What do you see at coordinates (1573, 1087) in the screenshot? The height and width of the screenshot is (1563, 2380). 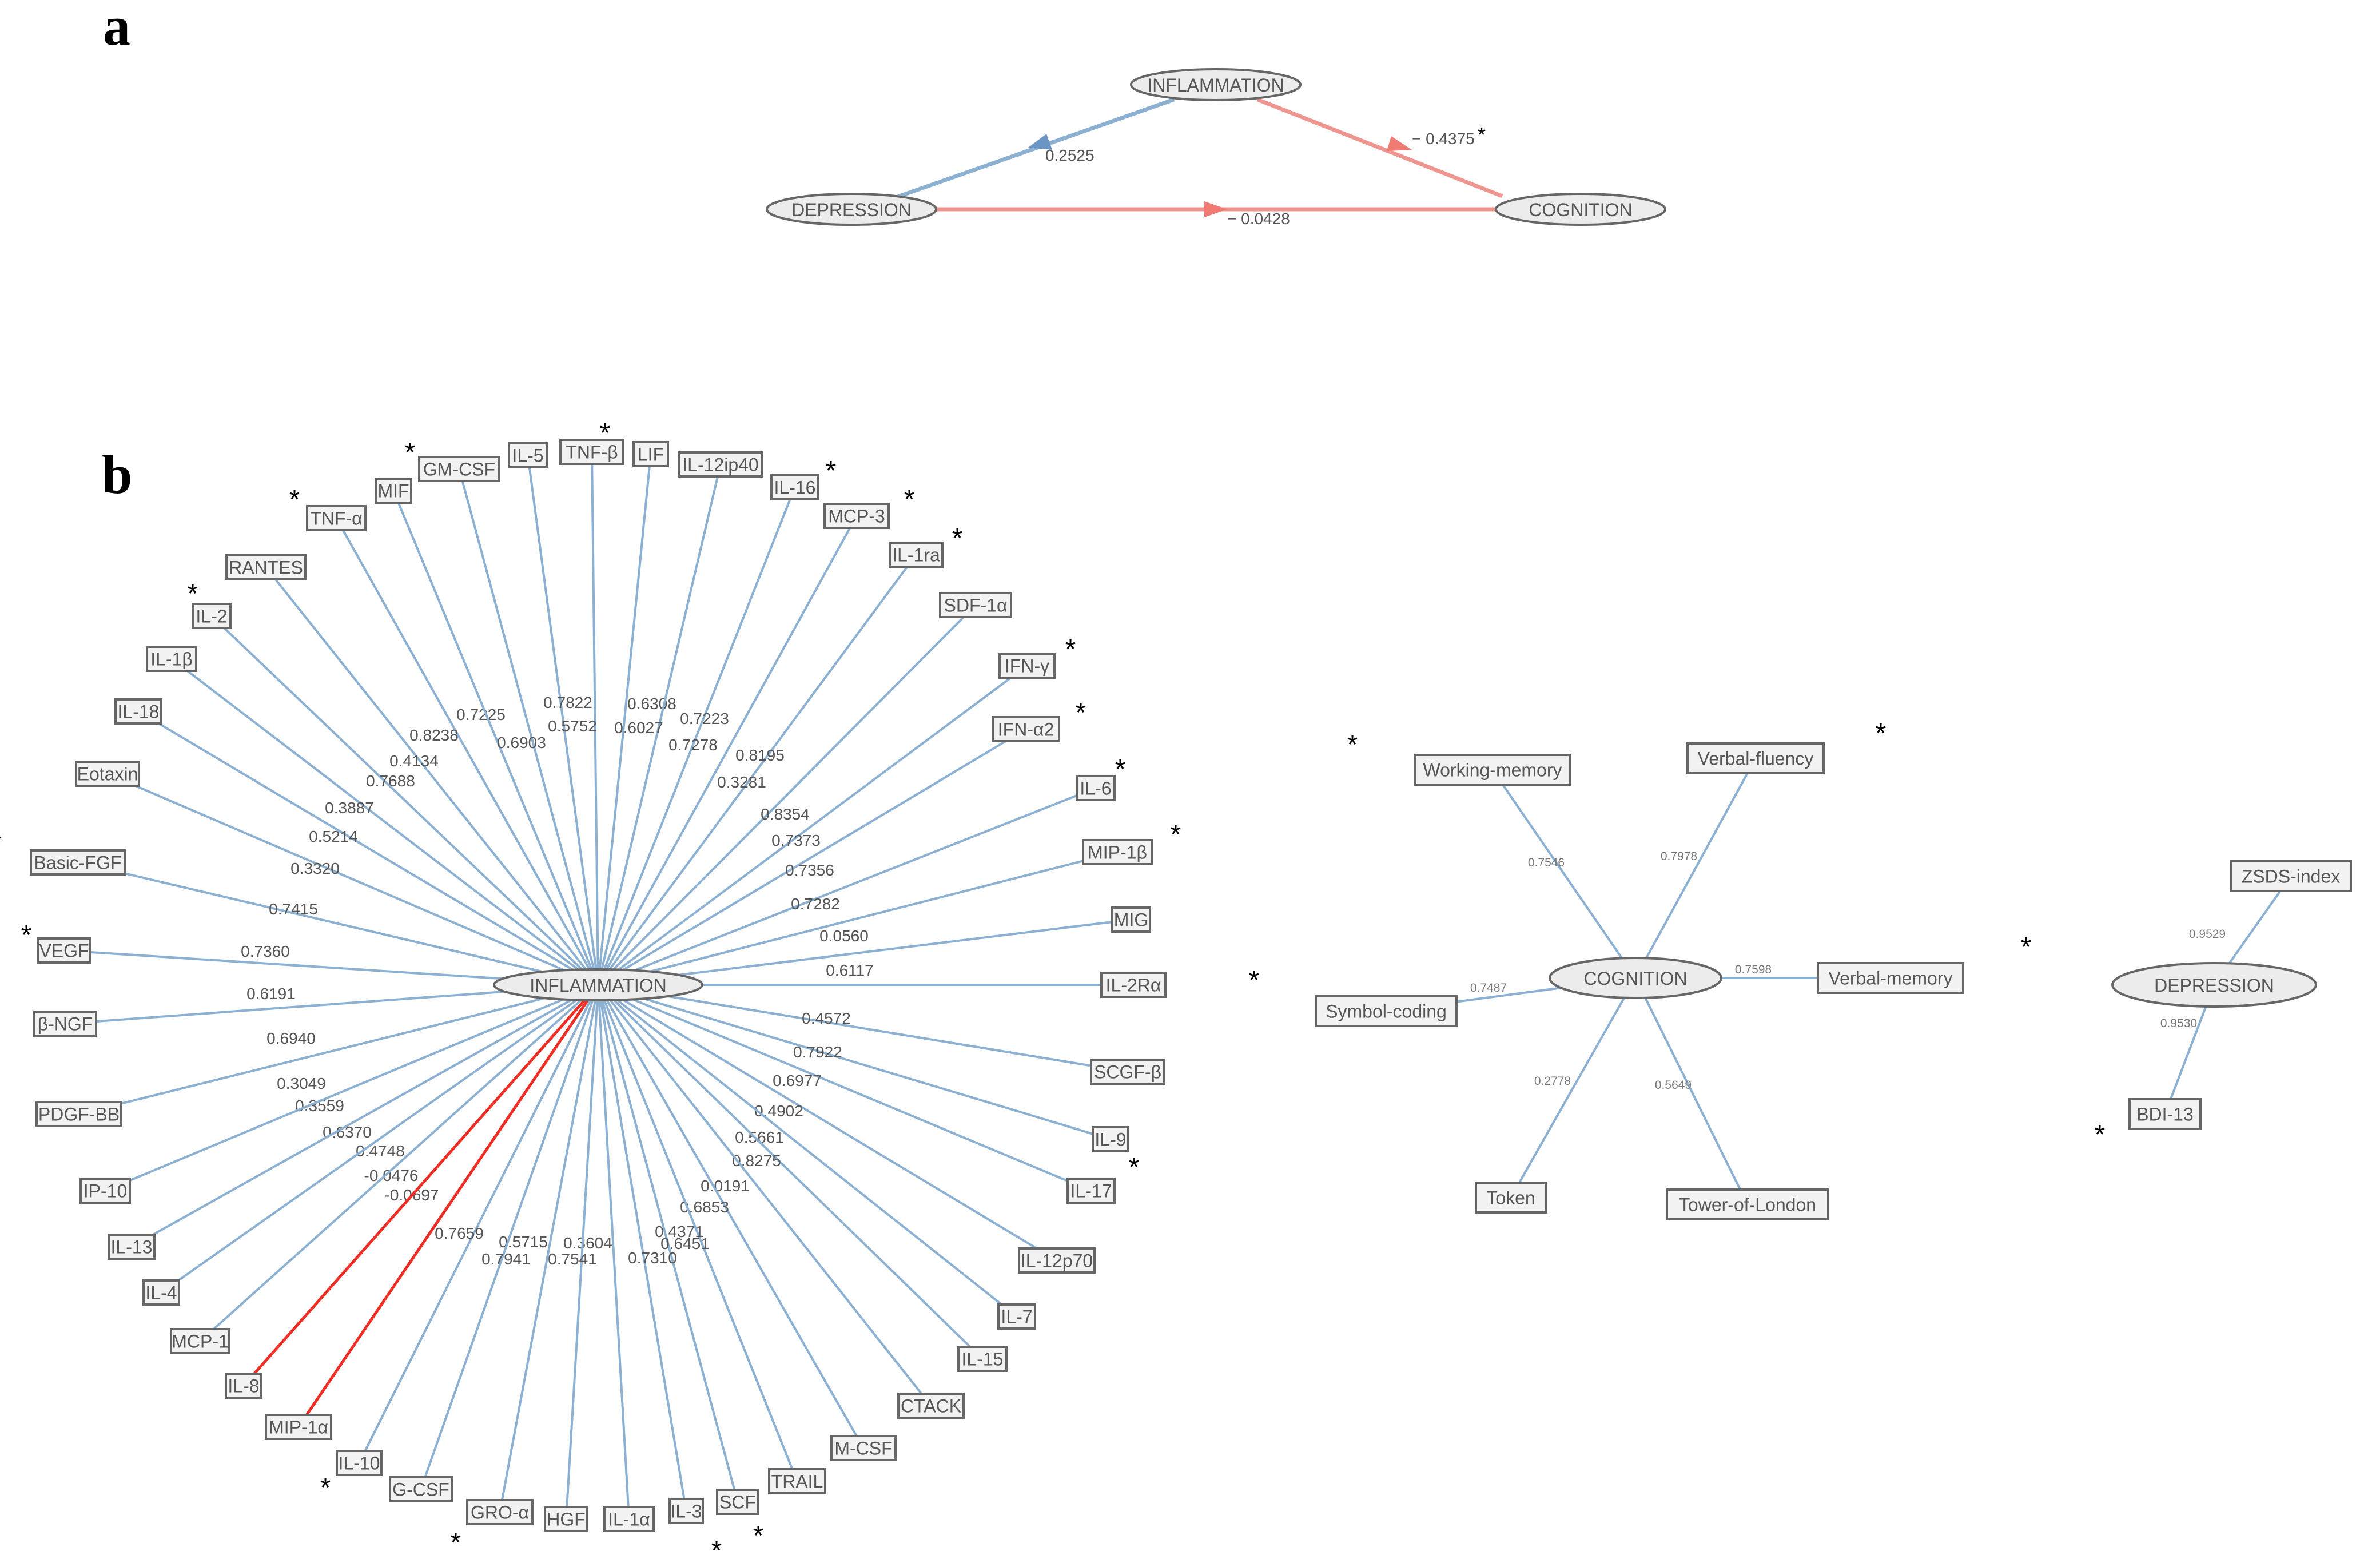 I see `loading-edge-token` at bounding box center [1573, 1087].